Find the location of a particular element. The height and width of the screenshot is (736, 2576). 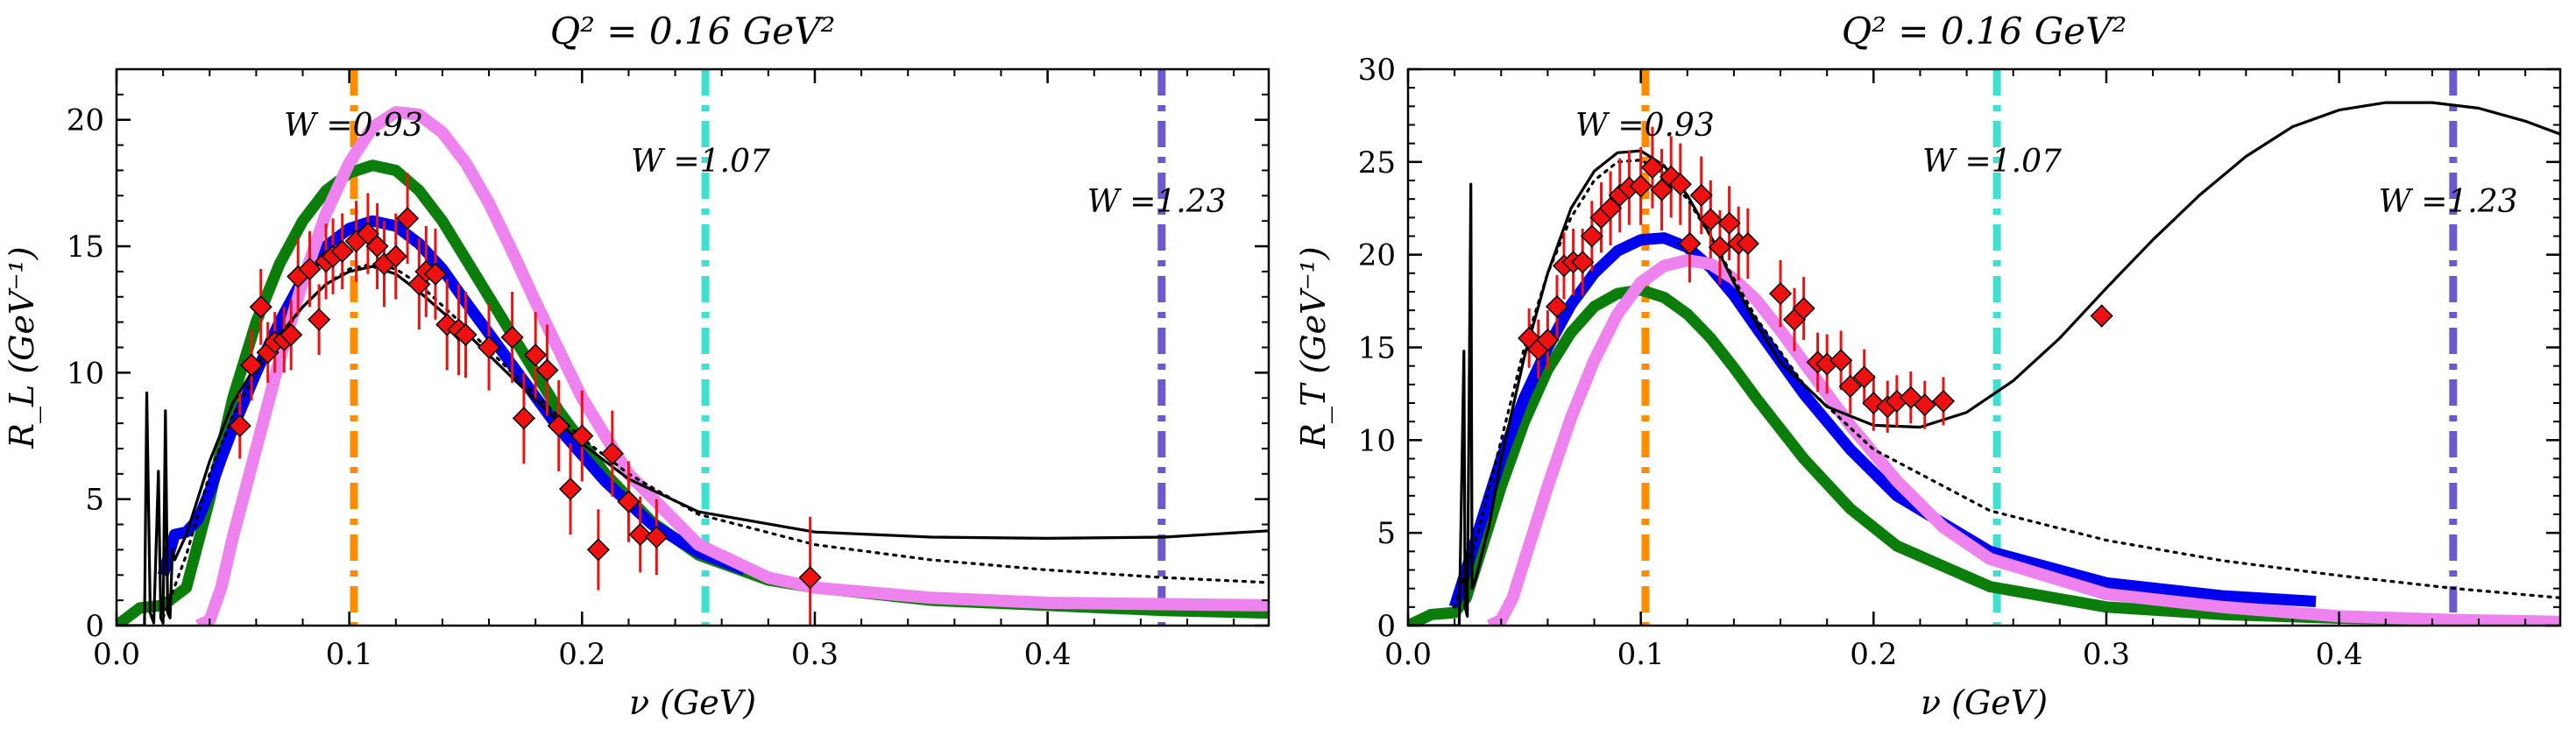

y-tick-label: 30 is located at coordinates (1377, 70).